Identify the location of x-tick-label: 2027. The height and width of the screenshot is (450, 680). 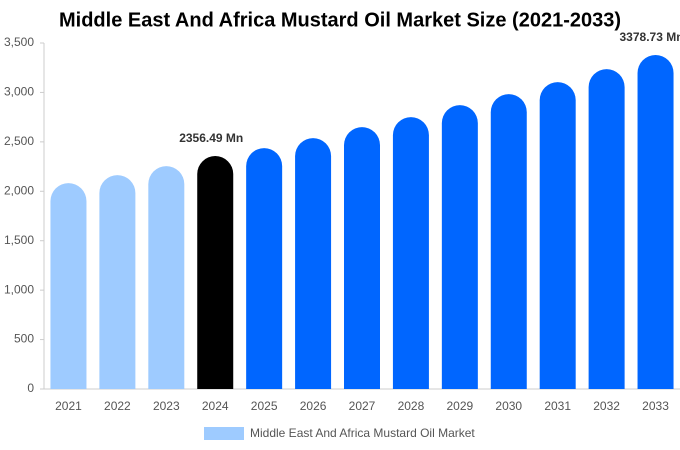
(362, 406).